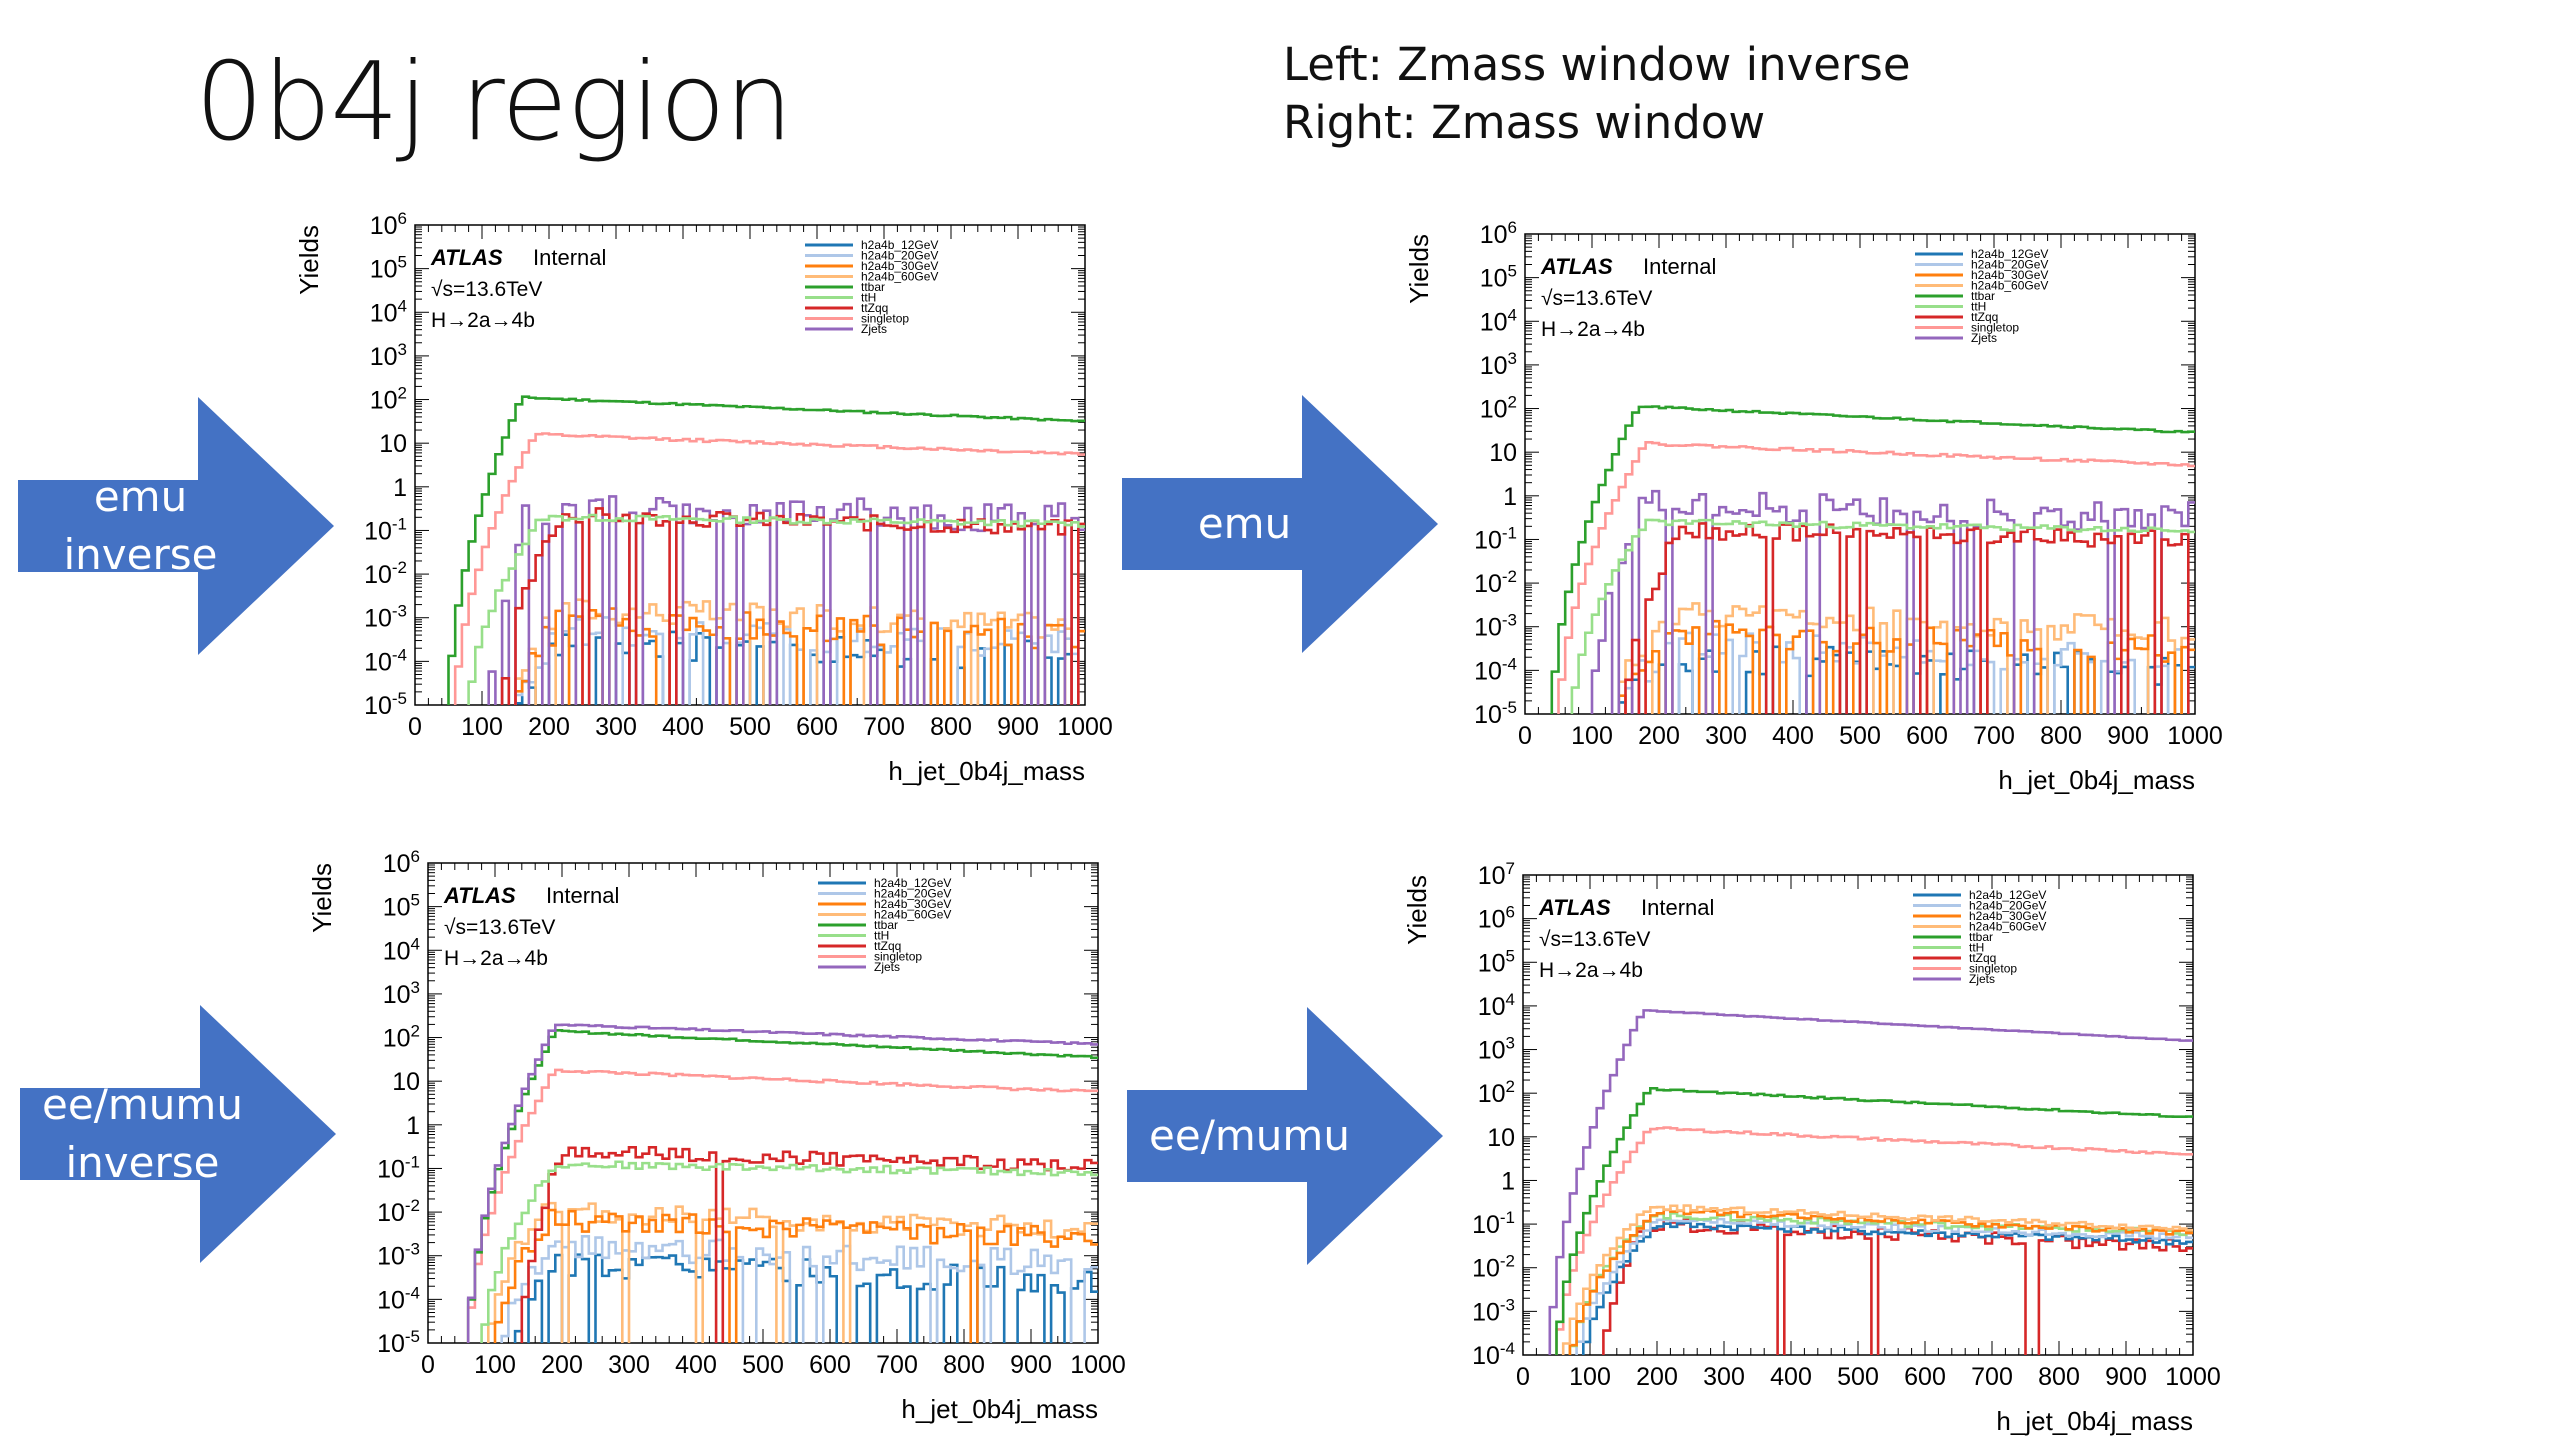  What do you see at coordinates (1098, 1365) in the screenshot?
I see `x-tick-label: 1000` at bounding box center [1098, 1365].